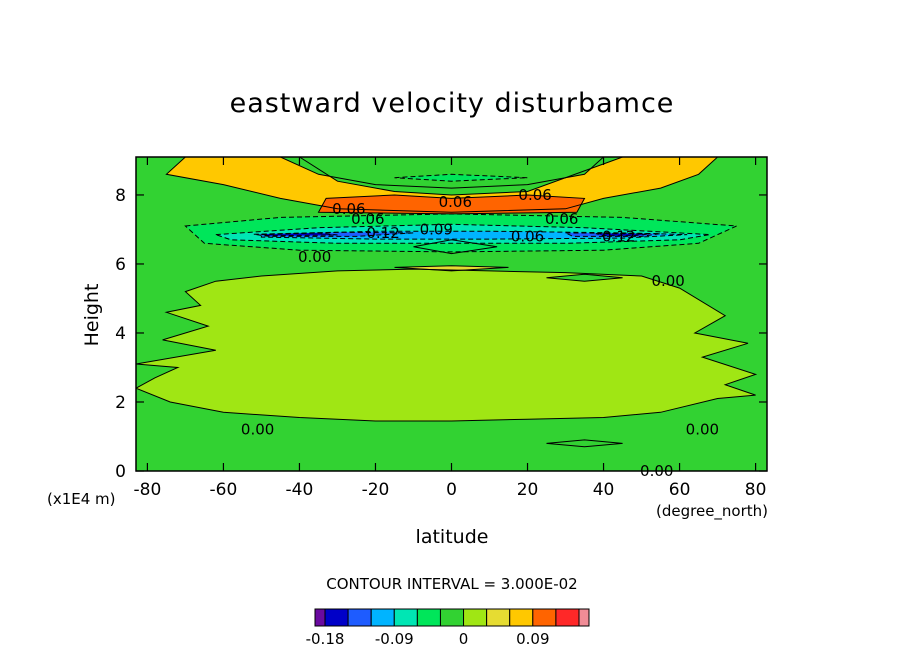 The width and height of the screenshot is (904, 654). What do you see at coordinates (325, 639) in the screenshot?
I see `colorbar-tick-label: -0.18` at bounding box center [325, 639].